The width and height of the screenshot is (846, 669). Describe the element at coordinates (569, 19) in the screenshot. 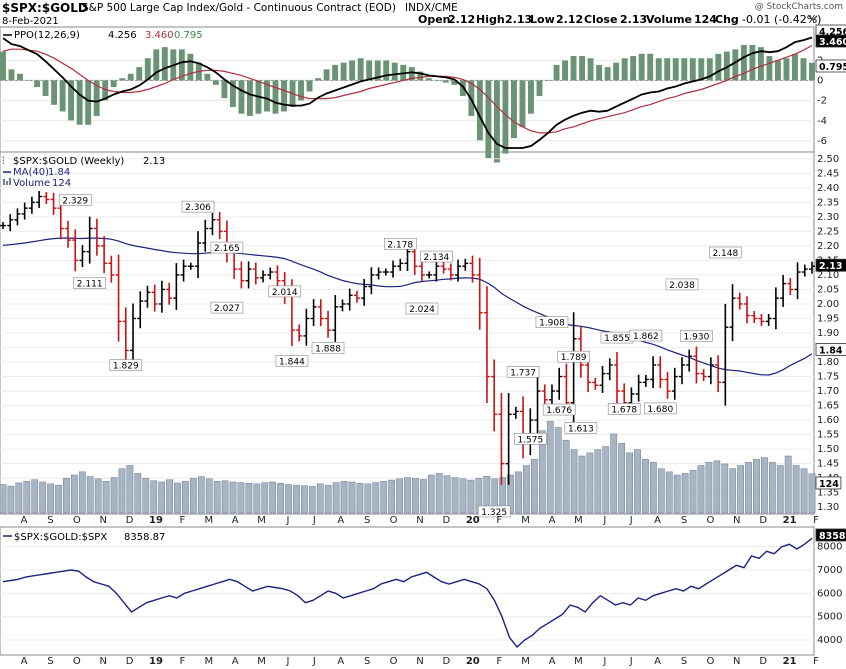

I see `low-value: 2.12` at that location.